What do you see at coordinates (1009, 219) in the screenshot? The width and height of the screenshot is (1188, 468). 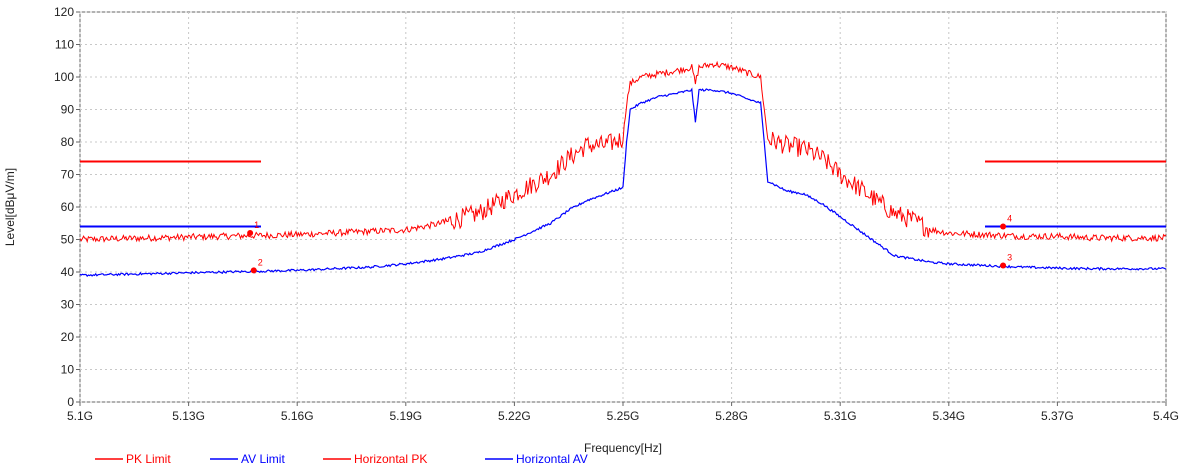 I see `marker-label: 4` at bounding box center [1009, 219].